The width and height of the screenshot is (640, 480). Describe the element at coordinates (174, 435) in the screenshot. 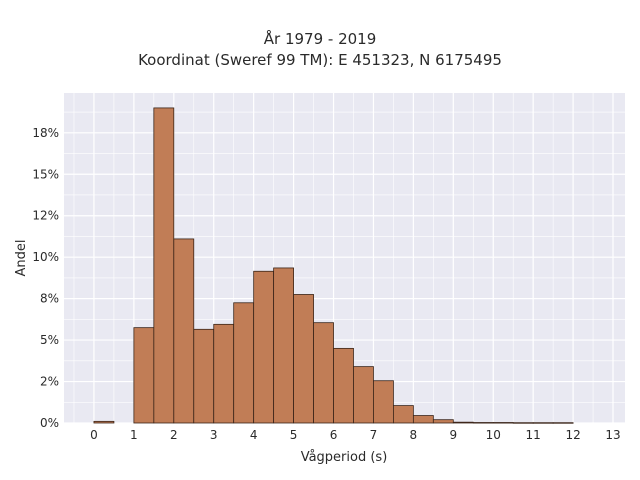

I see `x-tick-label: 2` at that location.